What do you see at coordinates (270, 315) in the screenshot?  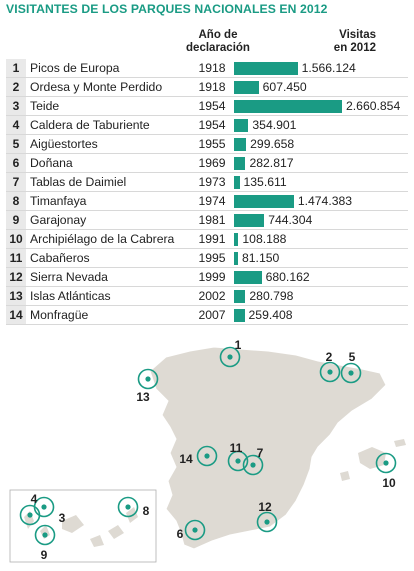 I see `visits-label: 259.408` at bounding box center [270, 315].